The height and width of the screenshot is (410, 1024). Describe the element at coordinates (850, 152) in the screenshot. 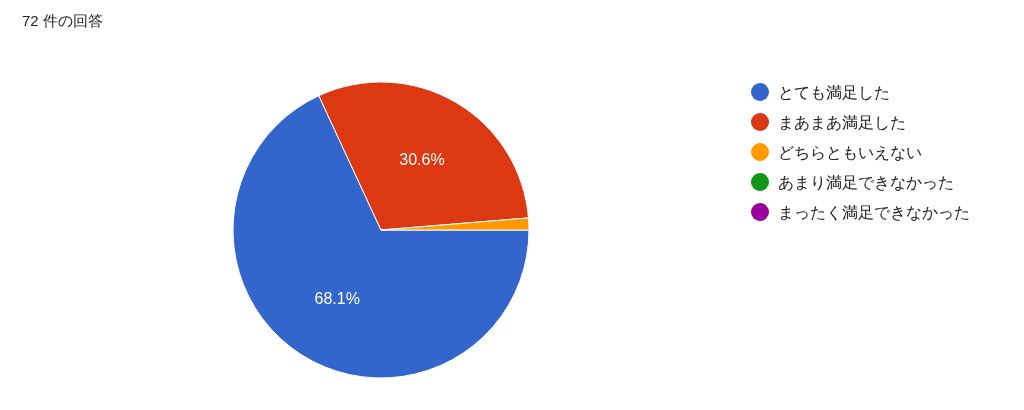

I see `legend-label: どちらともいえない` at that location.